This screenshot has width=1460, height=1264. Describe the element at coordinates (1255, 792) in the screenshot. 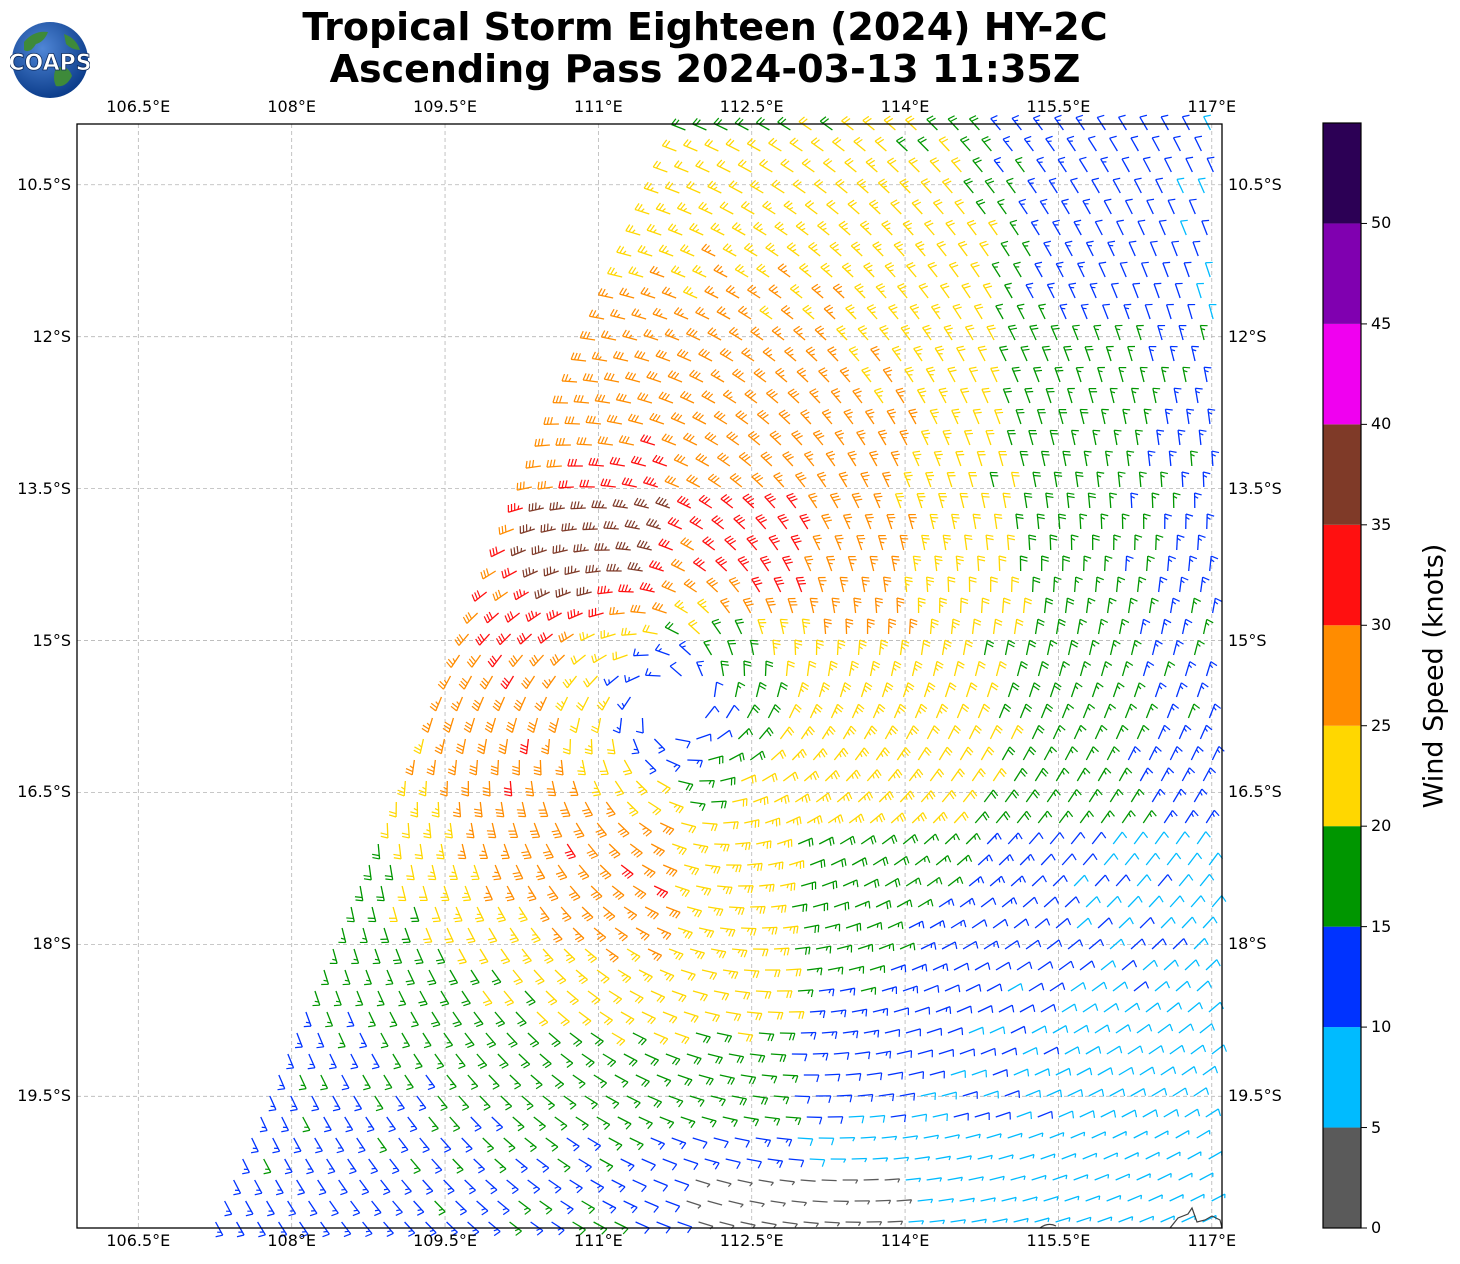

I see `lat-tick-right-4: 16.5°S` at that location.